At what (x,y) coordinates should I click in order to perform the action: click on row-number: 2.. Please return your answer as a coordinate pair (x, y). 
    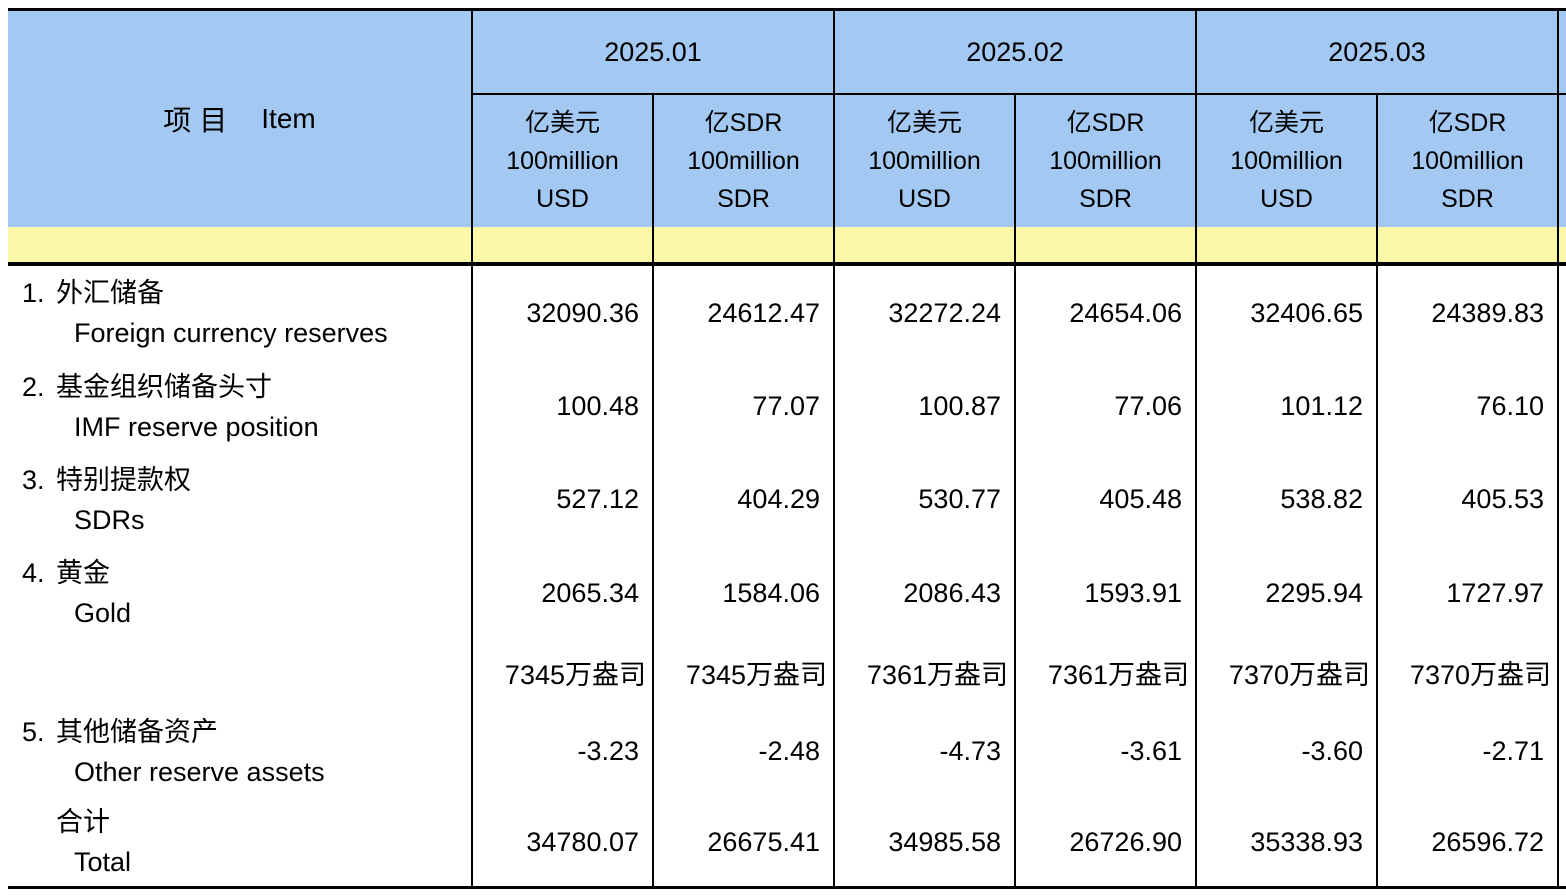
    Looking at the image, I should click on (33, 386).